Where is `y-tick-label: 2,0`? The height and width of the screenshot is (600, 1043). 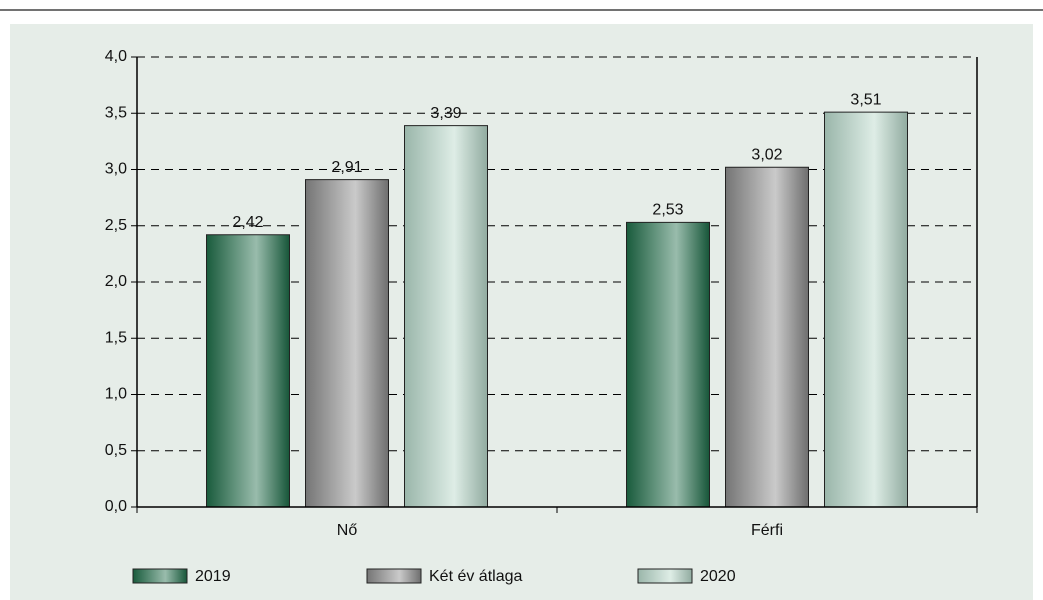 y-tick-label: 2,0 is located at coordinates (116, 281).